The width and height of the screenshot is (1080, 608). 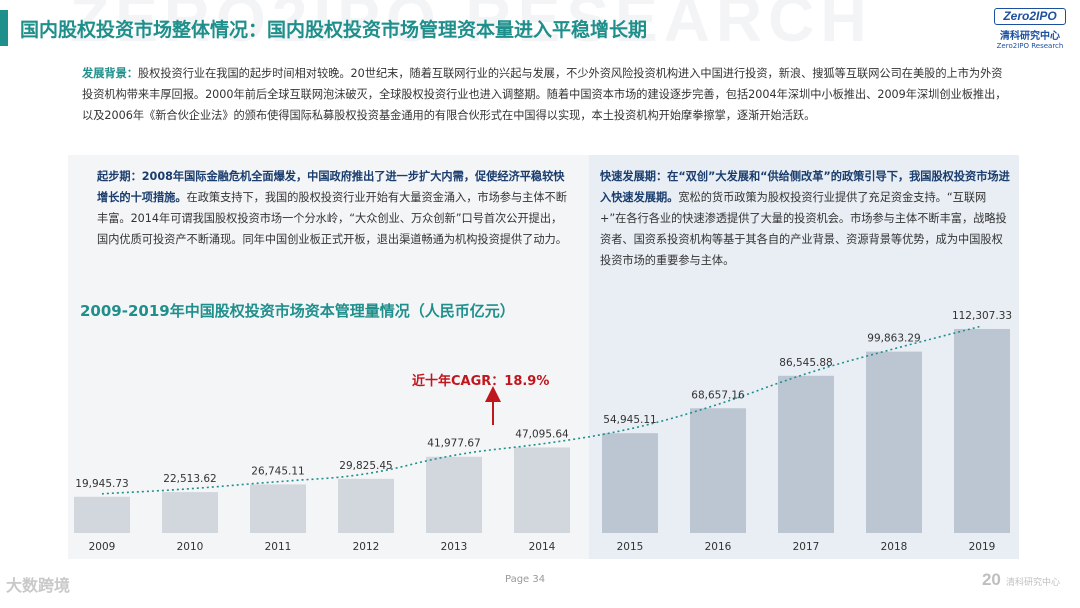 What do you see at coordinates (629, 420) in the screenshot?
I see `value-label-2015: 54,945.11` at bounding box center [629, 420].